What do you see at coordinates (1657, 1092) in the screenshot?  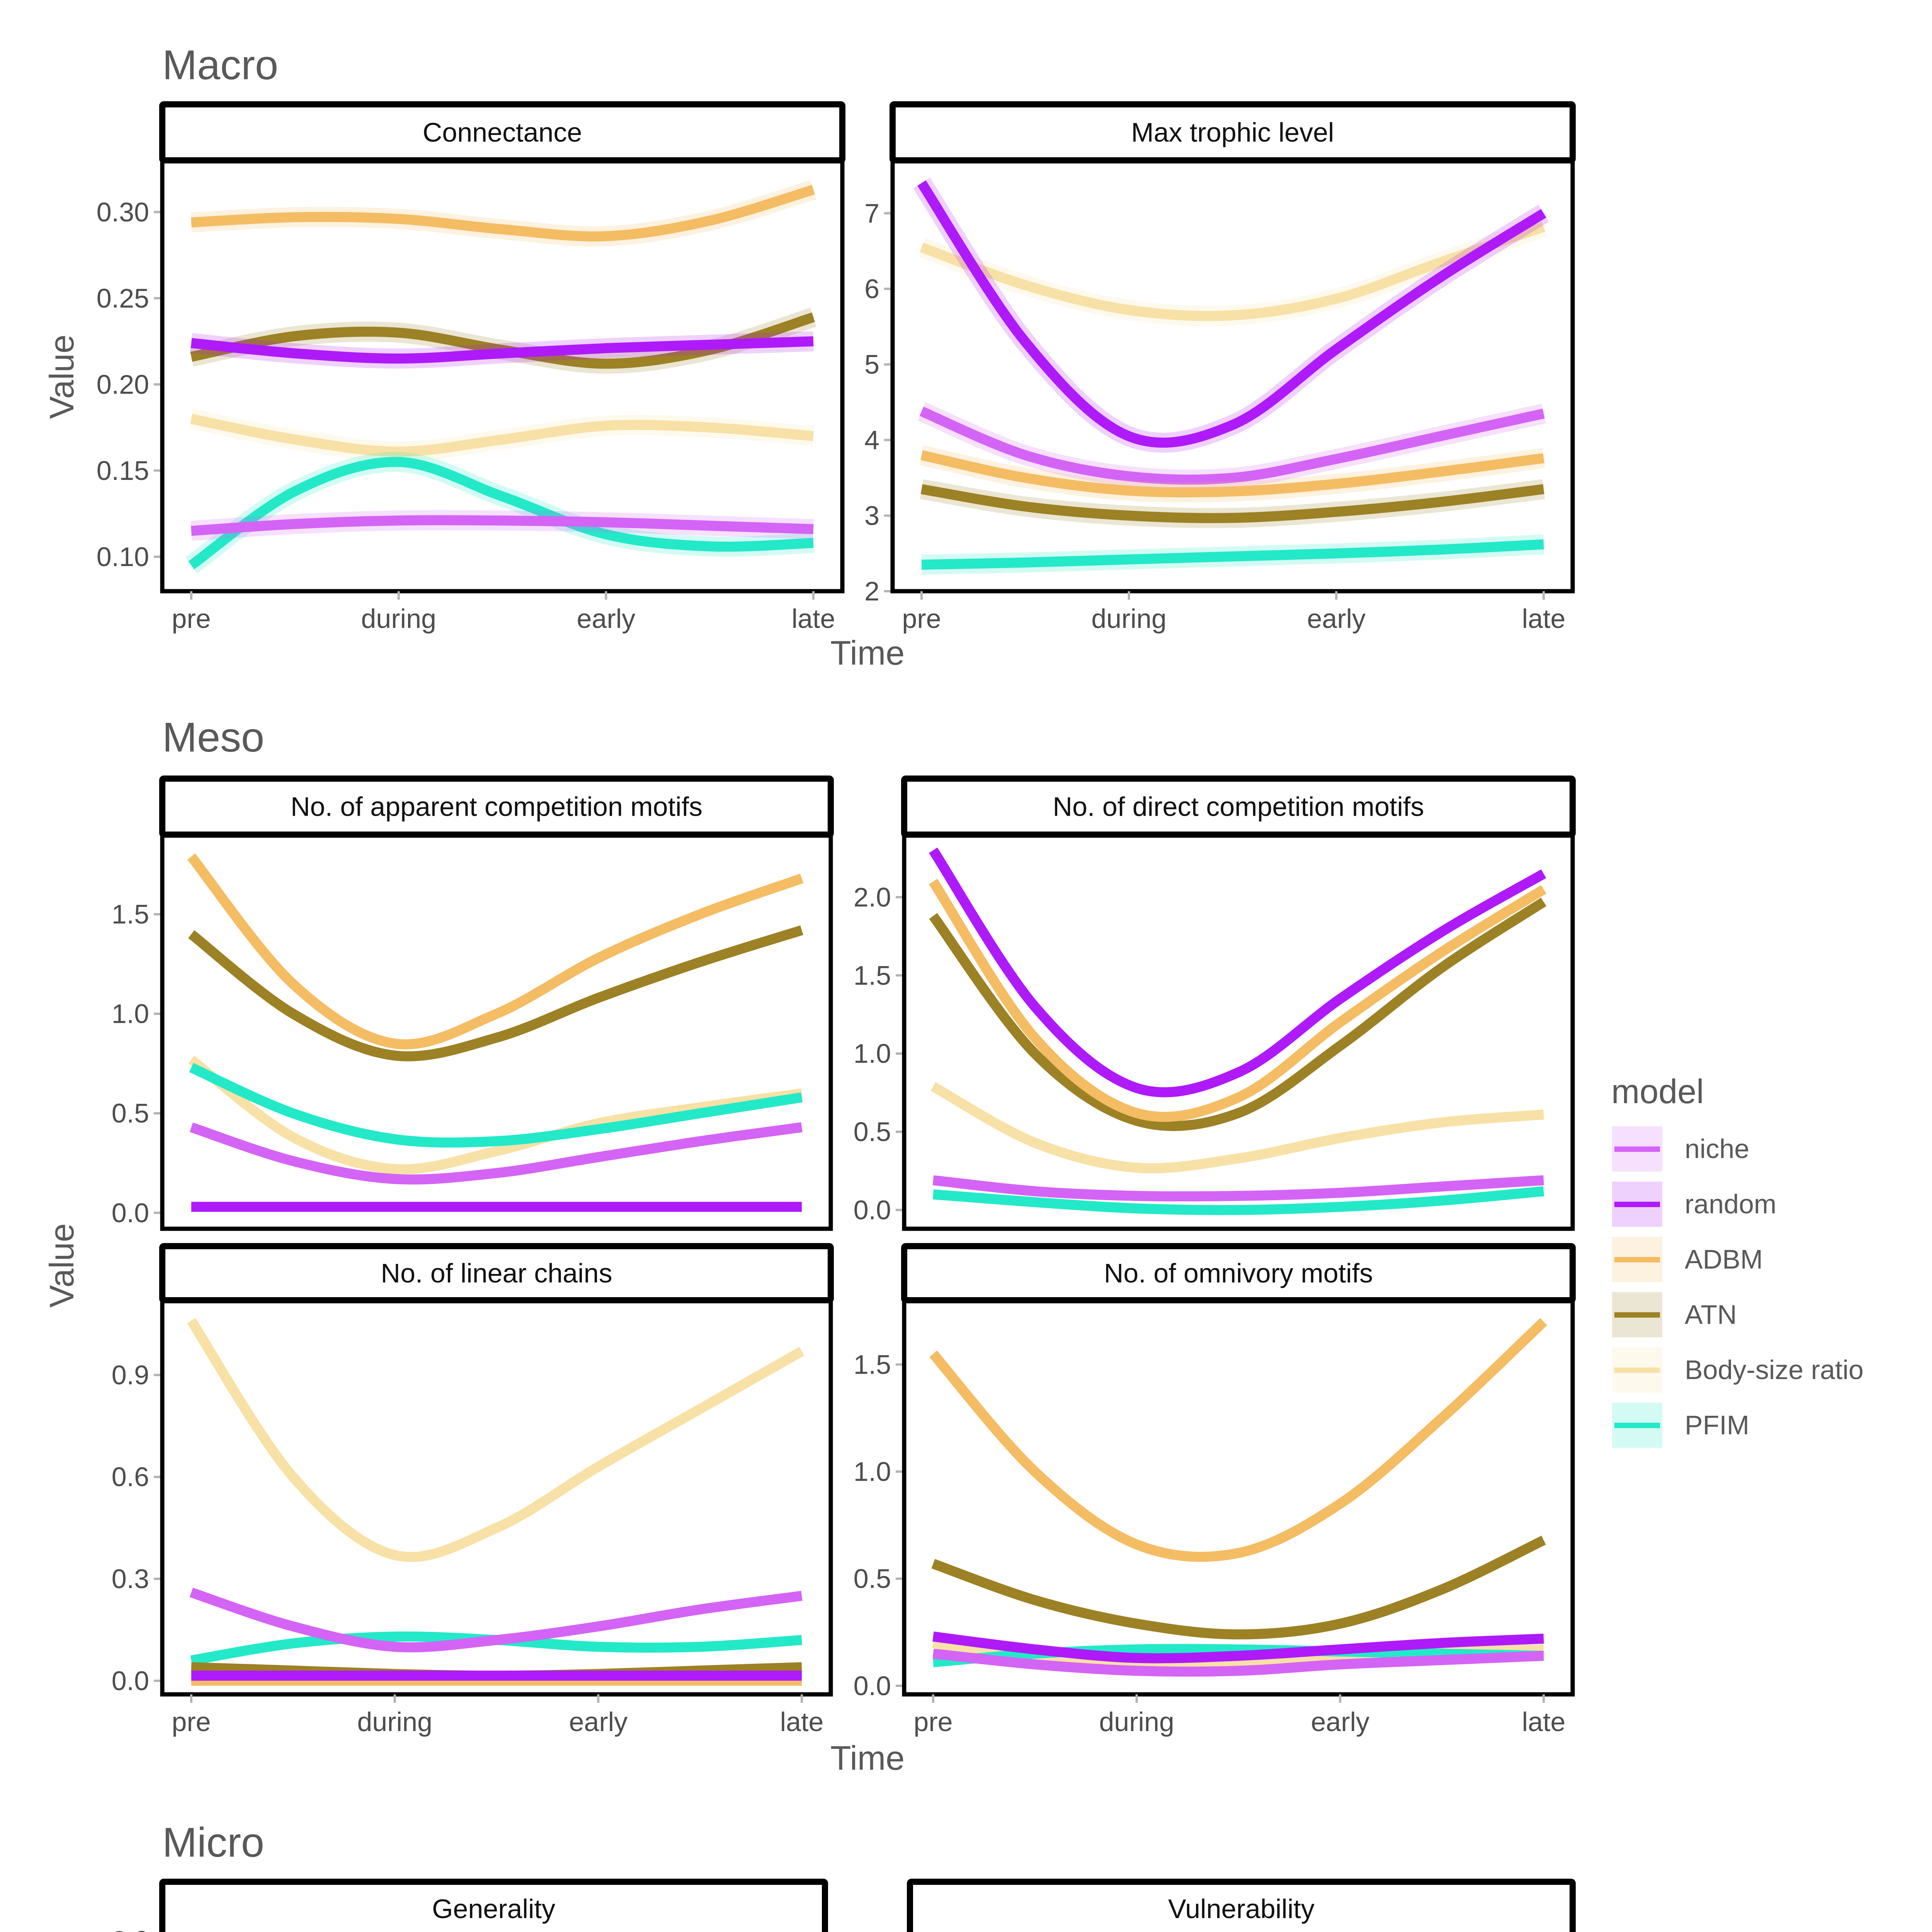 I see `legend-title: model` at bounding box center [1657, 1092].